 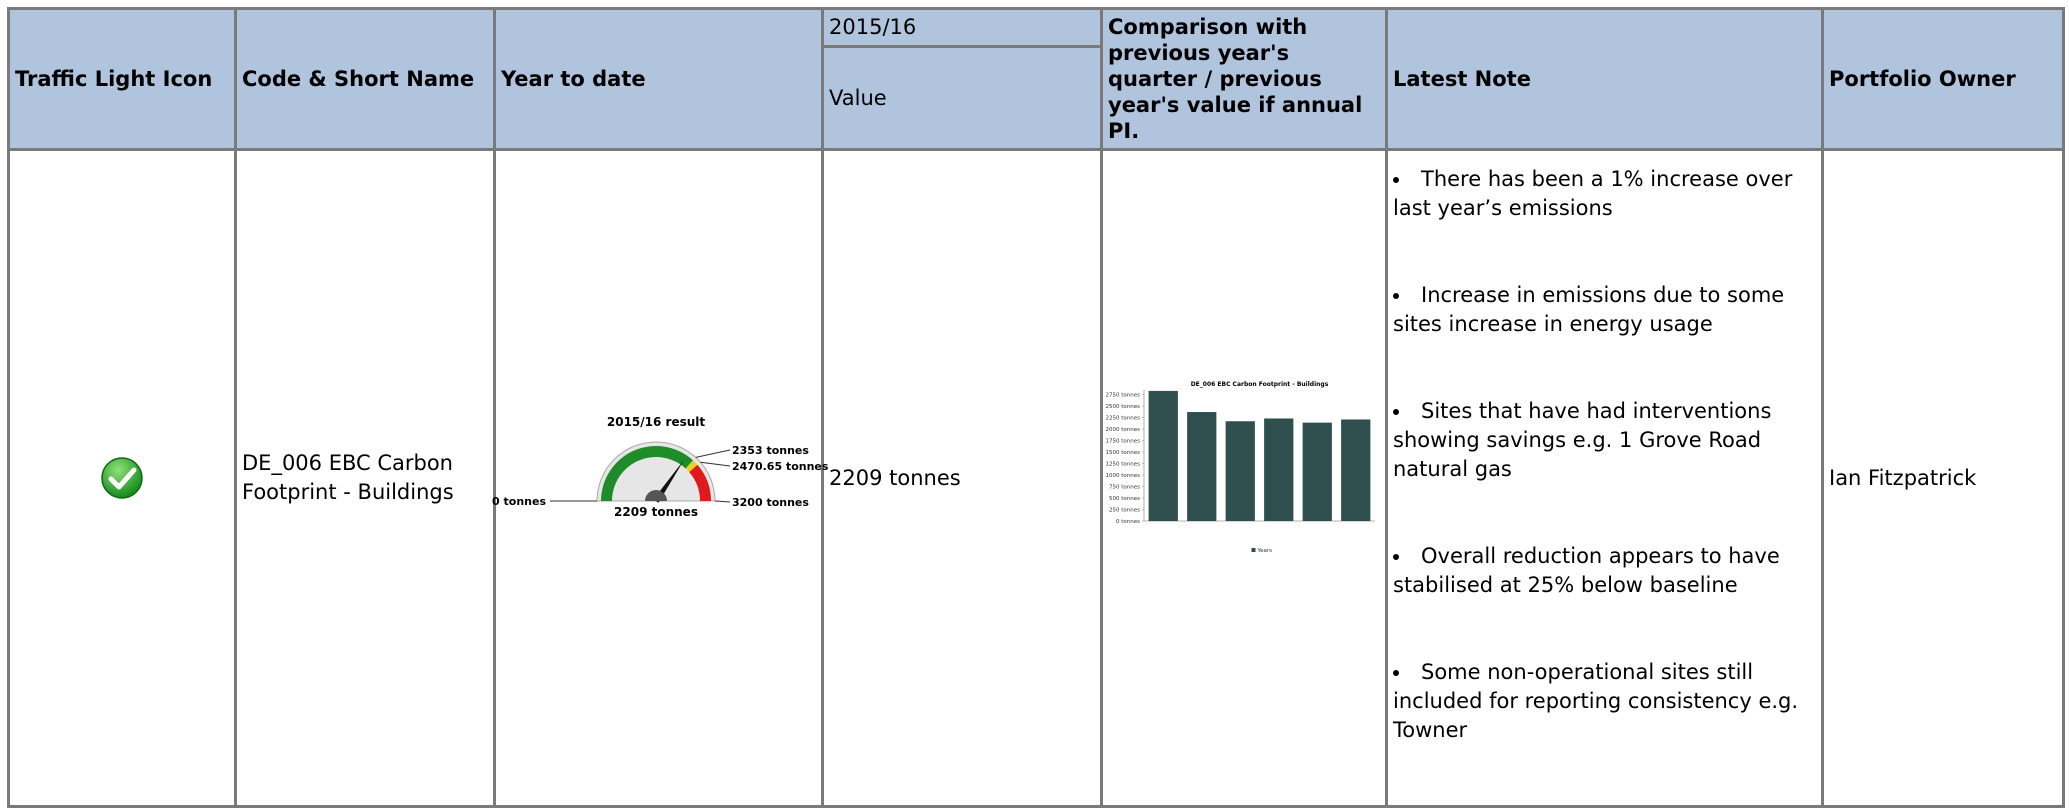 I want to click on header-text: Code & Short Name, so click(x=358, y=78).